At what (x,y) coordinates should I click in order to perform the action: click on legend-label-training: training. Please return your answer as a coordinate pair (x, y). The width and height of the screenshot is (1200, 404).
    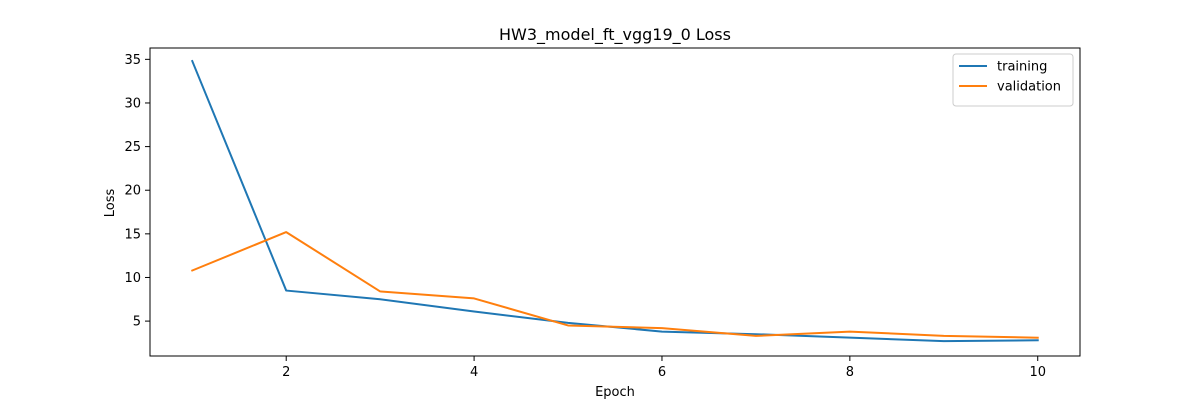
    Looking at the image, I should click on (1022, 67).